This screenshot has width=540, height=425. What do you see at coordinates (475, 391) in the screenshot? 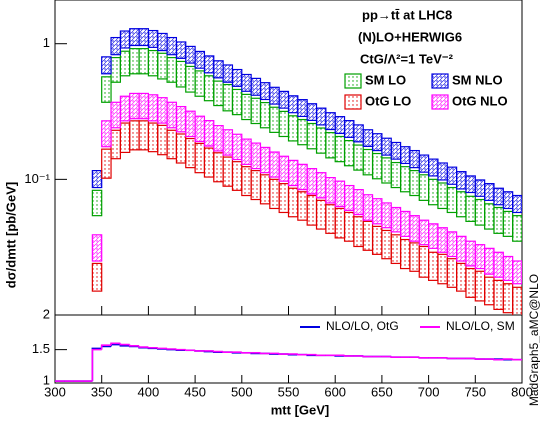
I see `x-tick-label: 750` at bounding box center [475, 391].